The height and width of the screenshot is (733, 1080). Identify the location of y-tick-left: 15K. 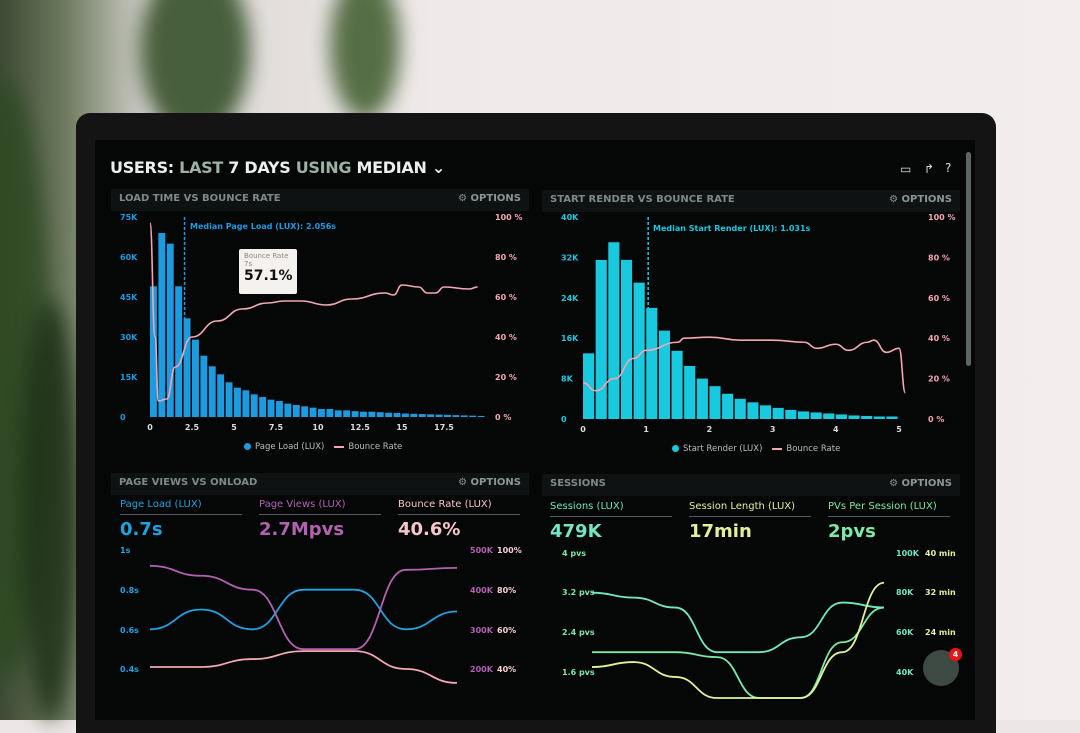
(129, 377).